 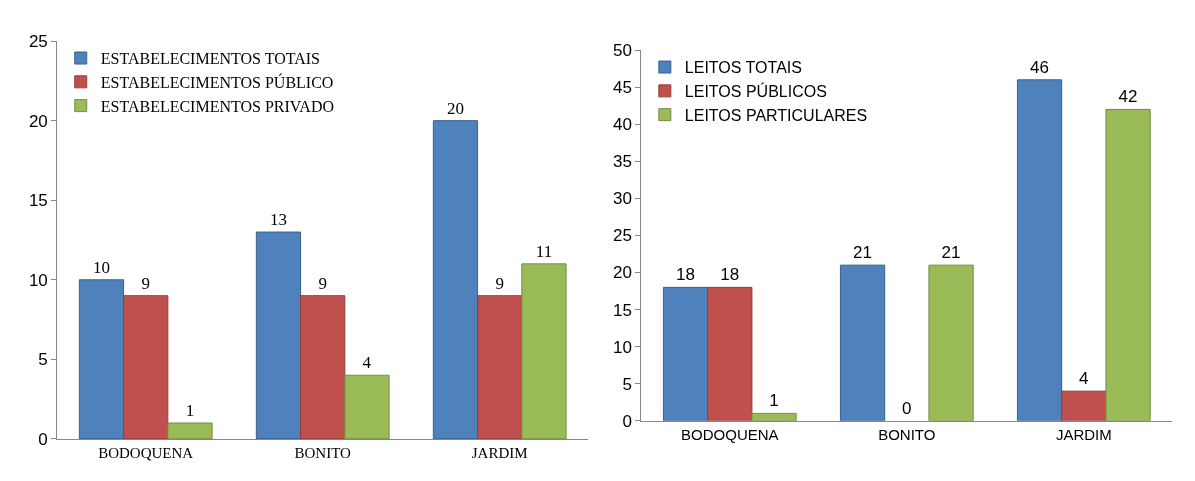 I want to click on data-label: 13, so click(x=278, y=220).